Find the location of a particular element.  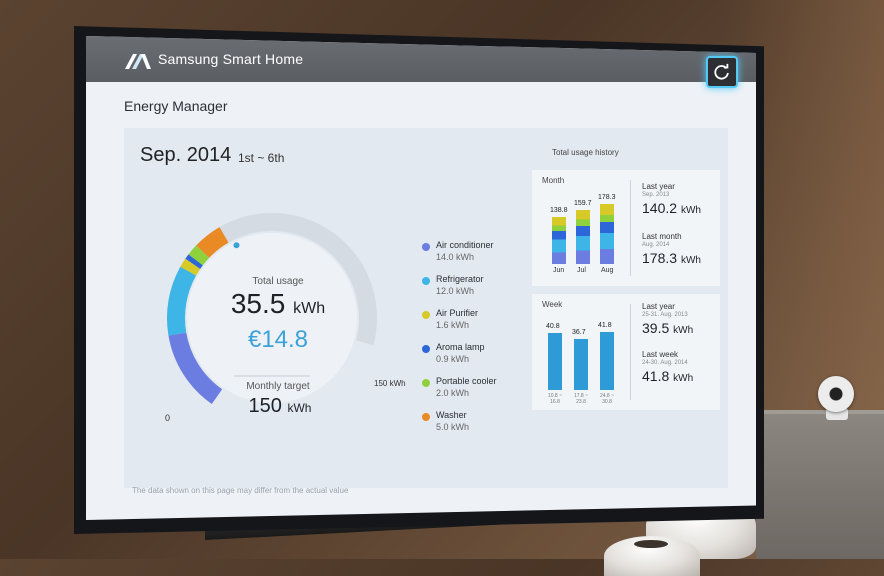

legend-label: Air Purifier is located at coordinates (457, 313).